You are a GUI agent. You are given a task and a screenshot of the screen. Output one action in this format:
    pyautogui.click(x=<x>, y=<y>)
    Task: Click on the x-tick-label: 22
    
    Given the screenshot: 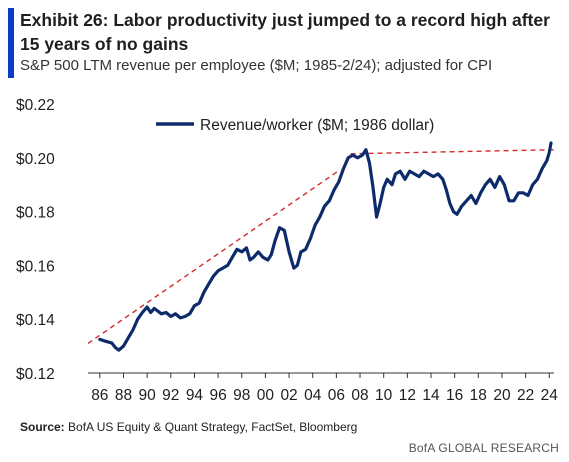 What is the action you would take?
    pyautogui.click(x=525, y=395)
    